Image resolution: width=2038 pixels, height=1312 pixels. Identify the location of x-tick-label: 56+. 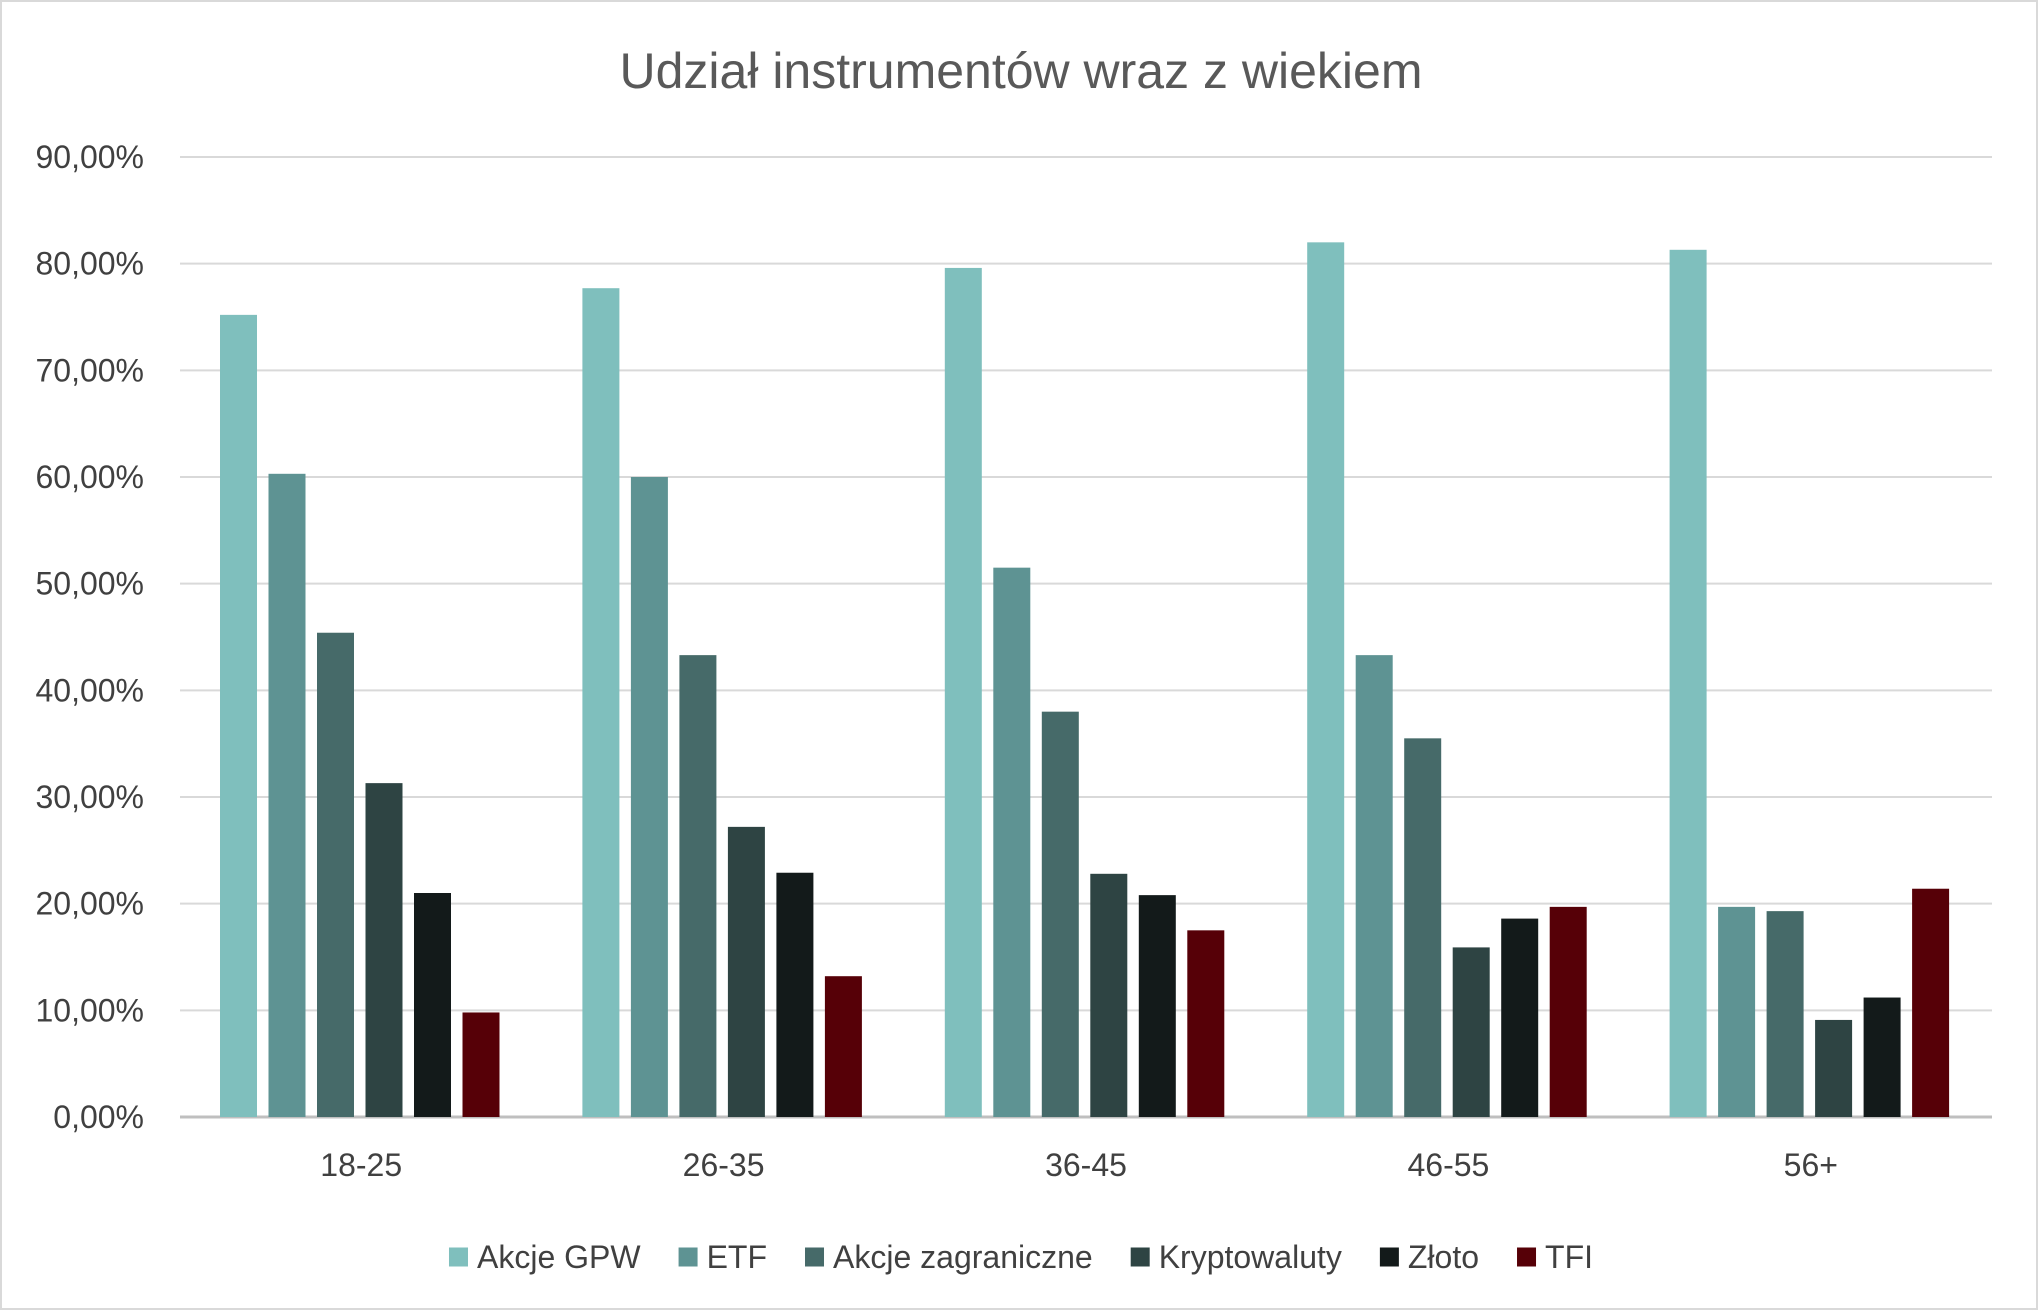
(1811, 1165).